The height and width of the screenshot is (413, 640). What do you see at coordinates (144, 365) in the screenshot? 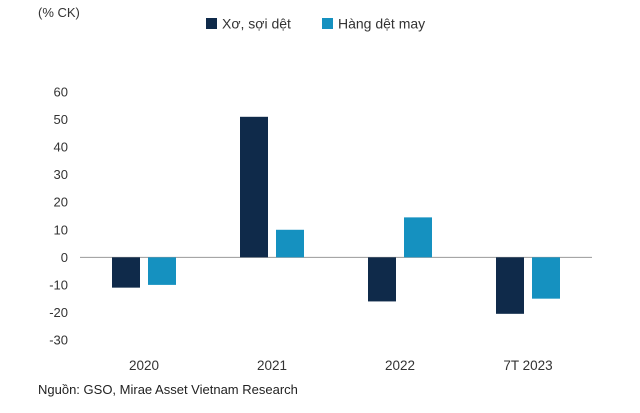
I see `x-category-label: 2020` at bounding box center [144, 365].